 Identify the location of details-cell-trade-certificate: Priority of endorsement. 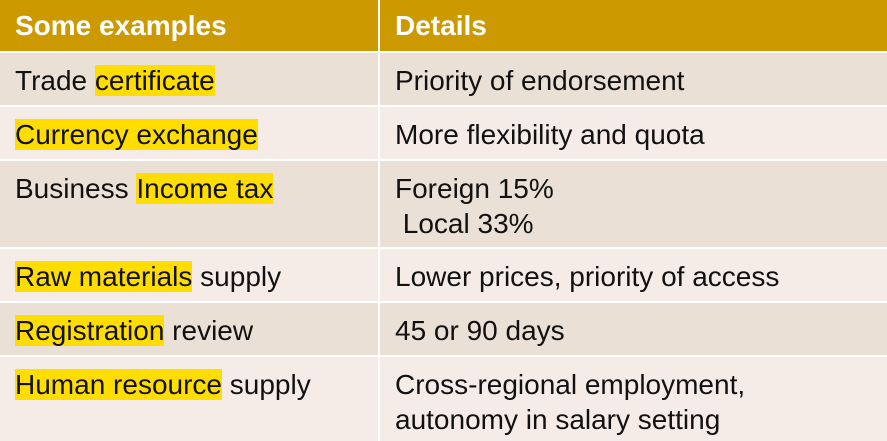
(633, 79).